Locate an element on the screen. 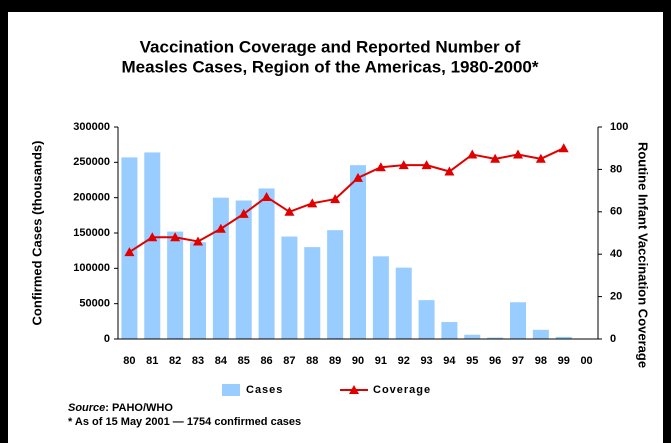 The image size is (671, 443). x-tick-label: 83 is located at coordinates (198, 361).